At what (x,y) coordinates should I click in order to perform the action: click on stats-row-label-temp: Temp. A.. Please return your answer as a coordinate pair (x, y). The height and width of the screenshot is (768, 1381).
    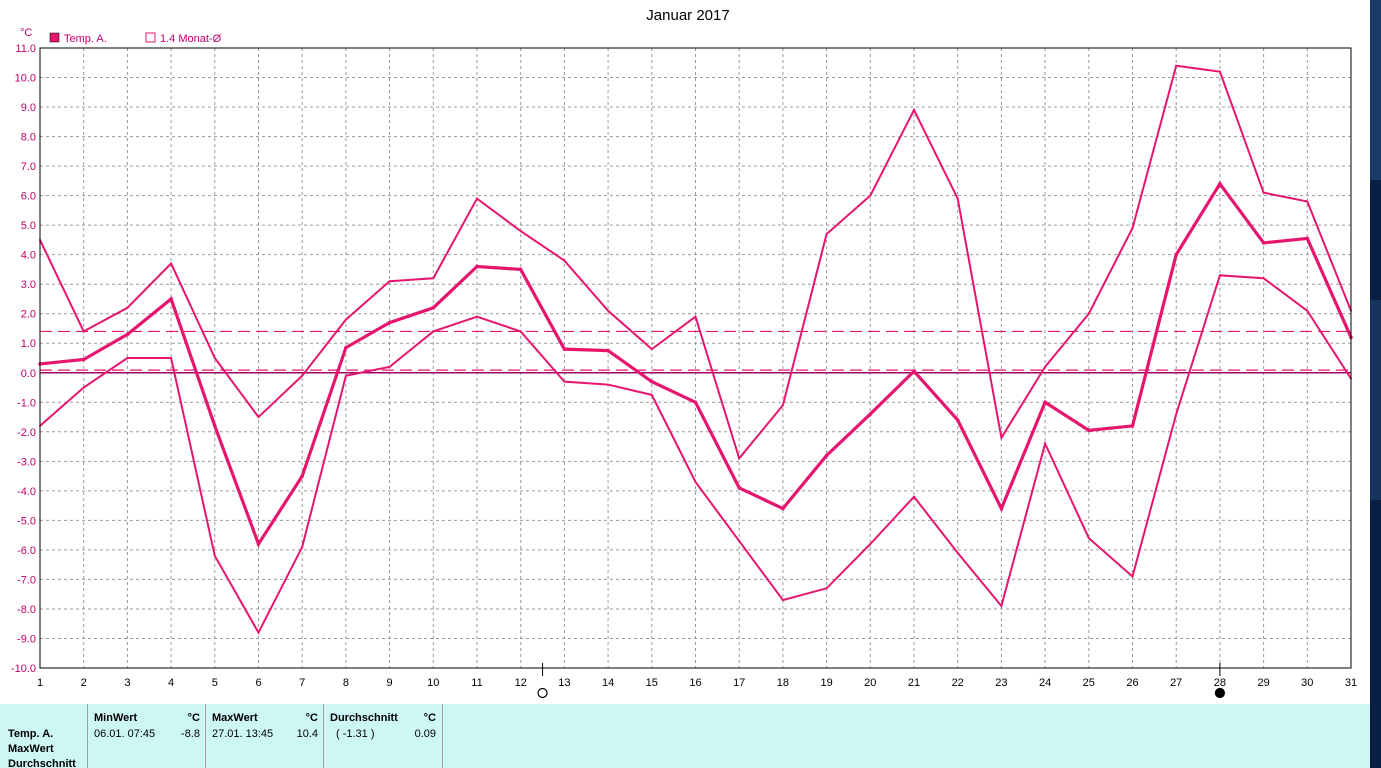
    Looking at the image, I should click on (31, 734).